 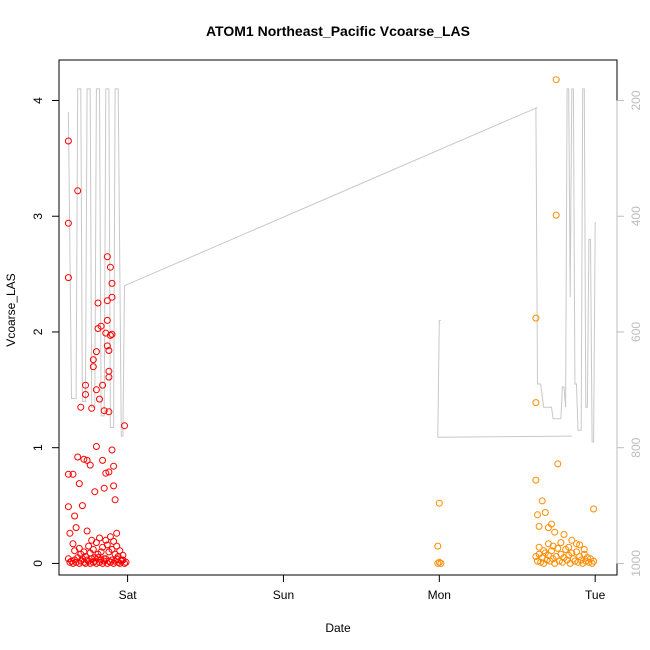 I want to click on x-axis: Sat Sun Mon Tue, so click(x=362, y=588).